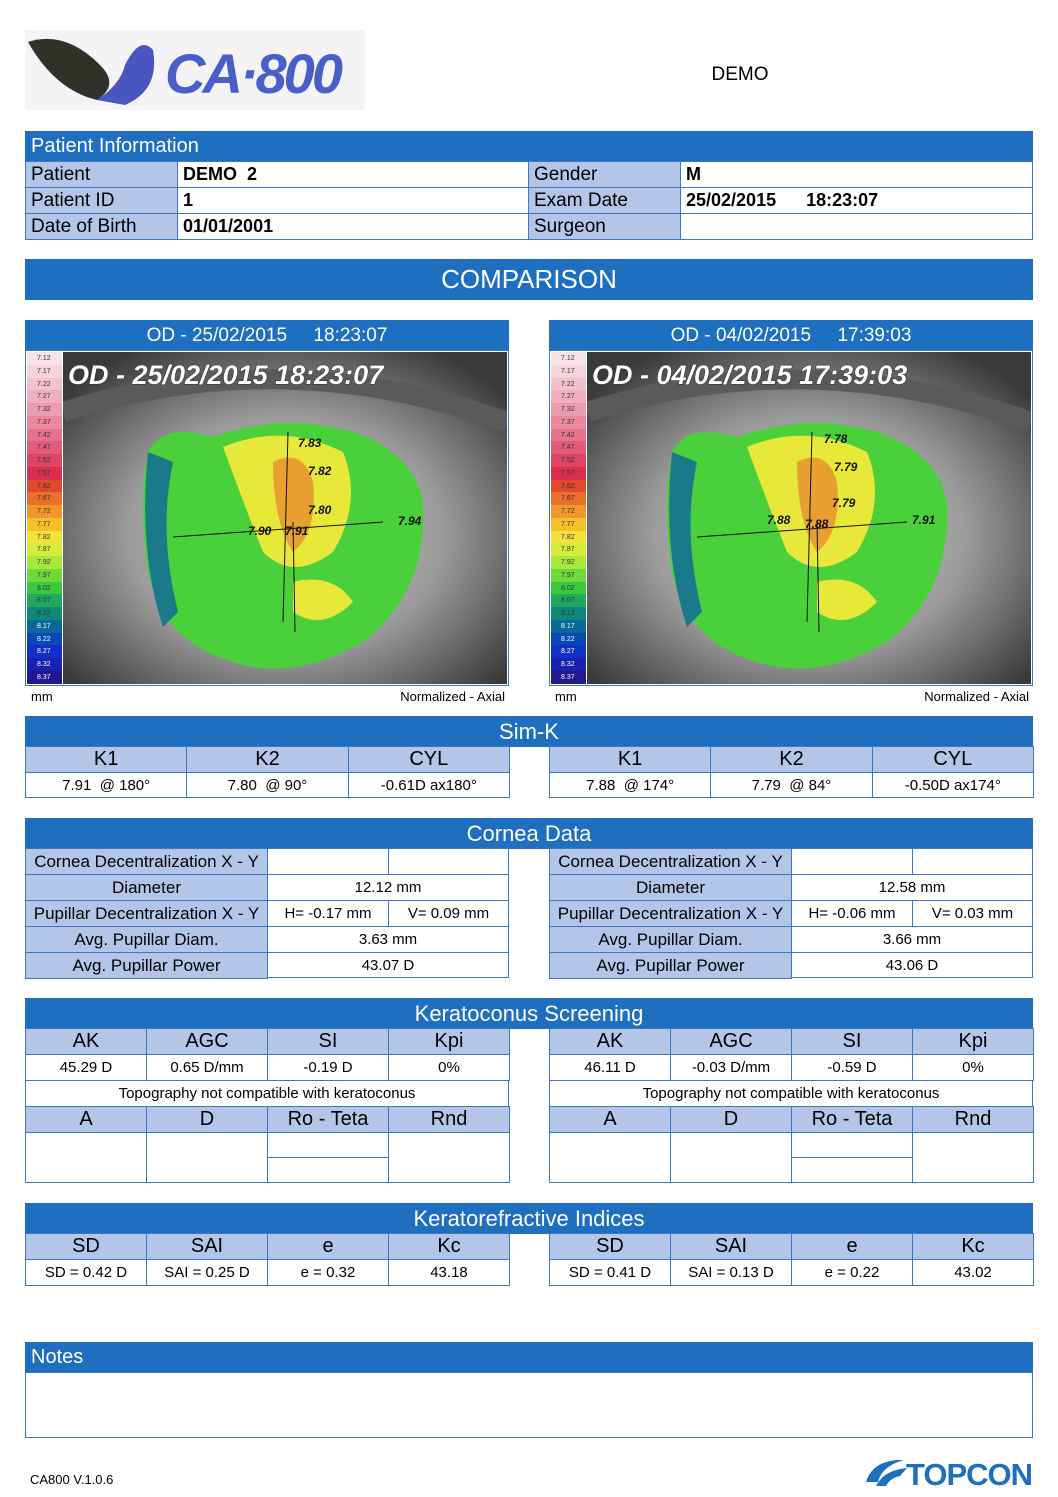  Describe the element at coordinates (856, 174) in the screenshot. I see `field-value: M` at that location.